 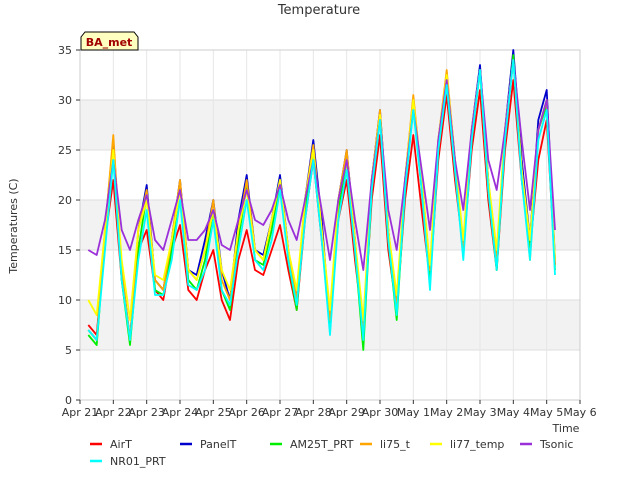 I want to click on y-tick-label: 35, so click(x=65, y=50).